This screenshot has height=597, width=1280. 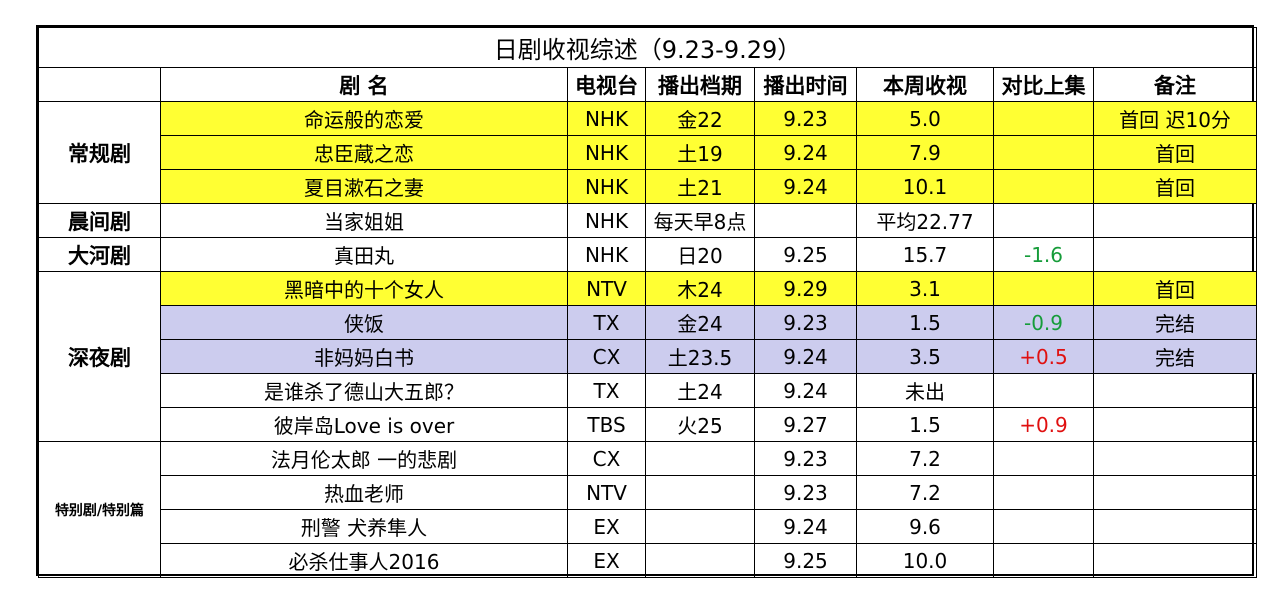 I want to click on cell-name: 夏目漱石之妻, so click(x=364, y=186).